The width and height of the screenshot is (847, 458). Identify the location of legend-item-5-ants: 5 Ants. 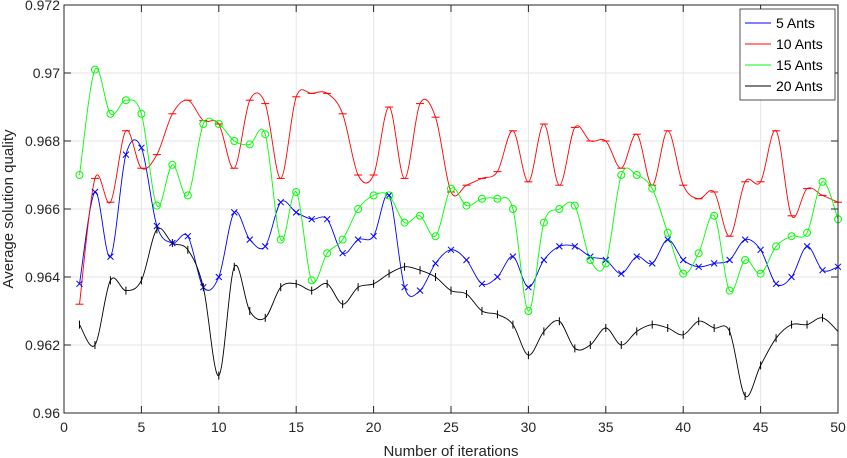
(780, 23).